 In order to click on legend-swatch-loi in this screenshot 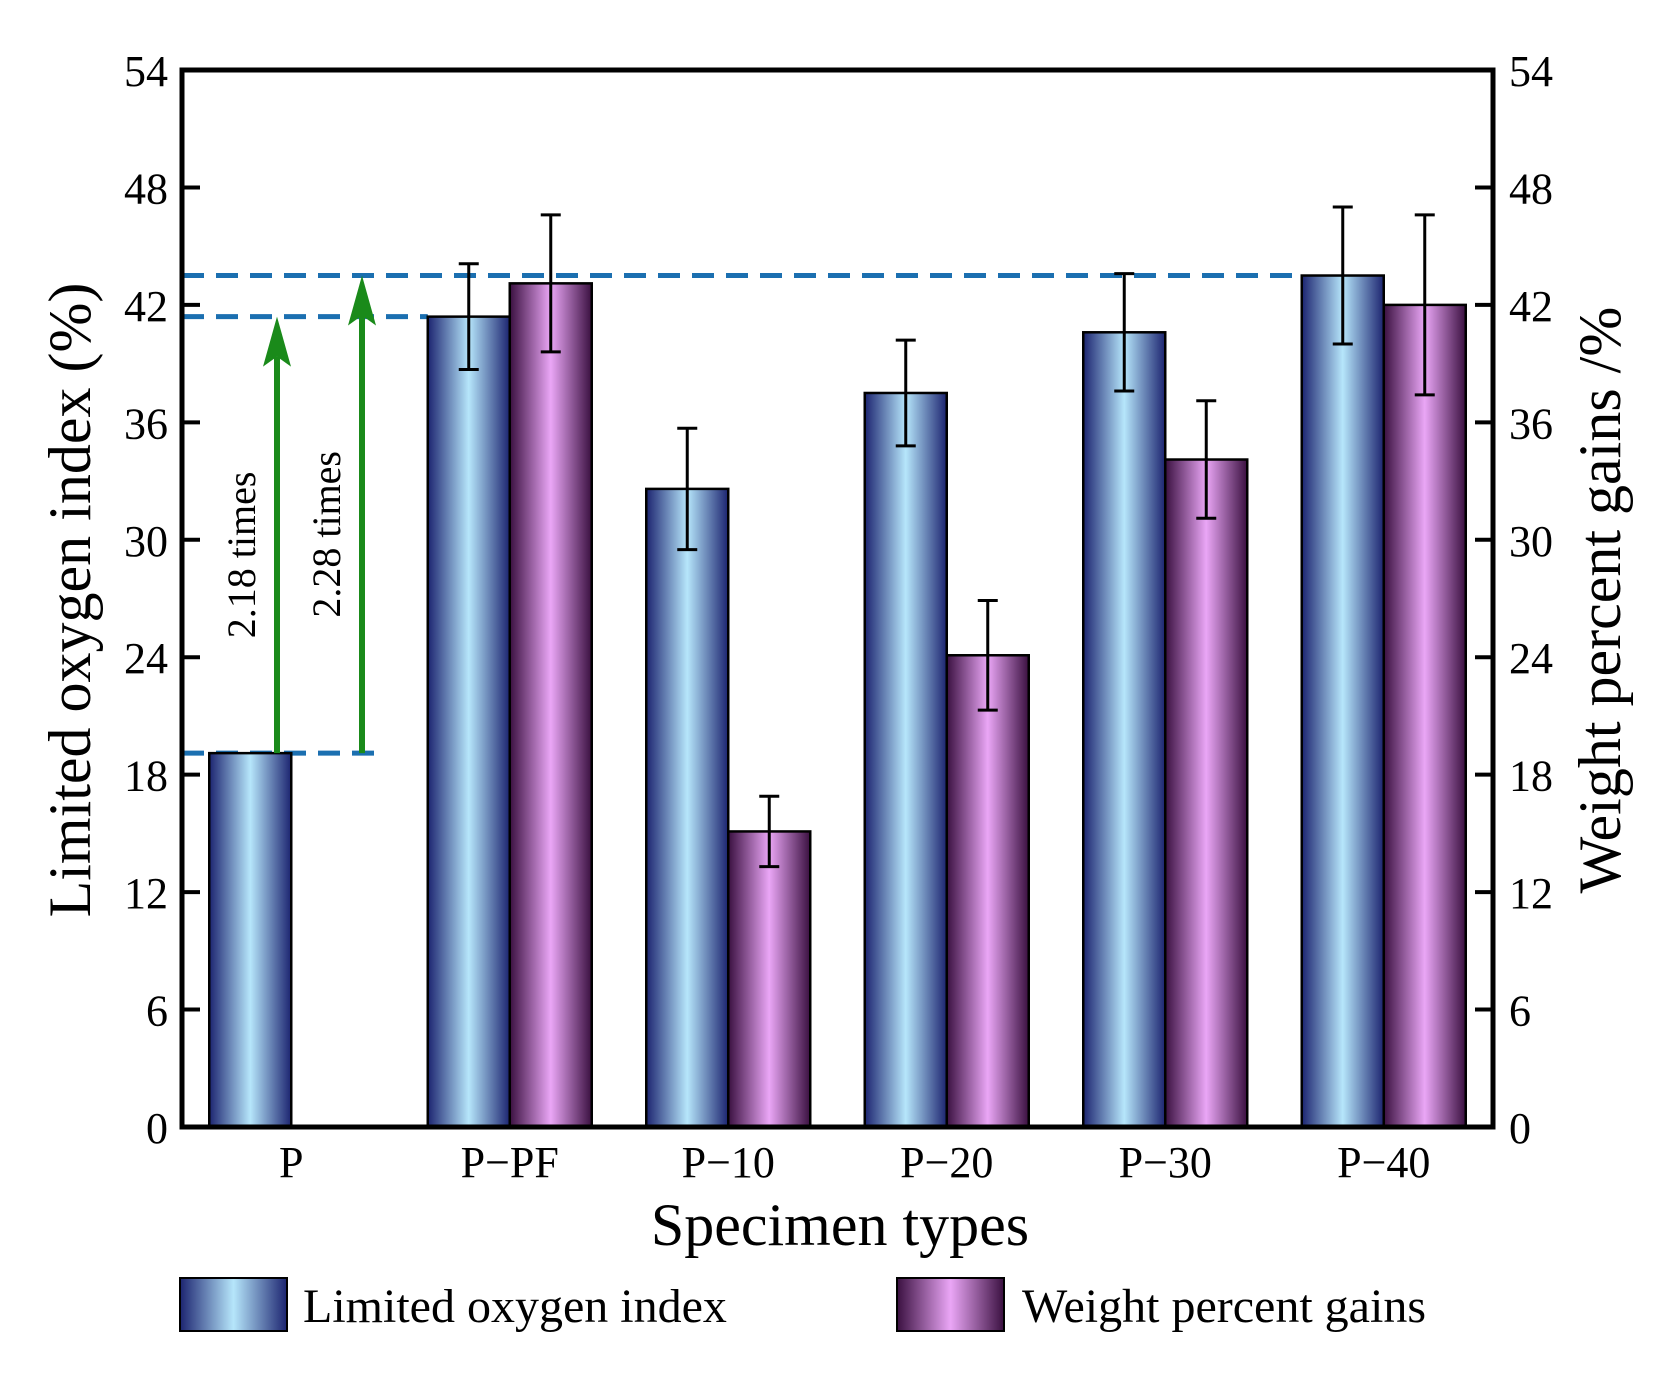, I will do `click(233, 1304)`.